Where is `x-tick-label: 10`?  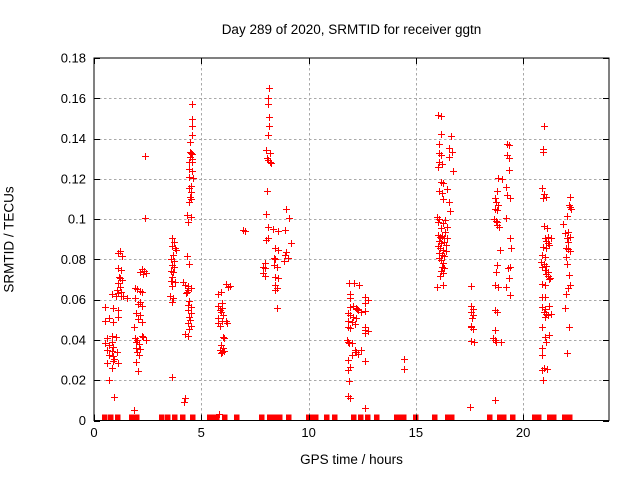 x-tick-label: 10 is located at coordinates (308, 432).